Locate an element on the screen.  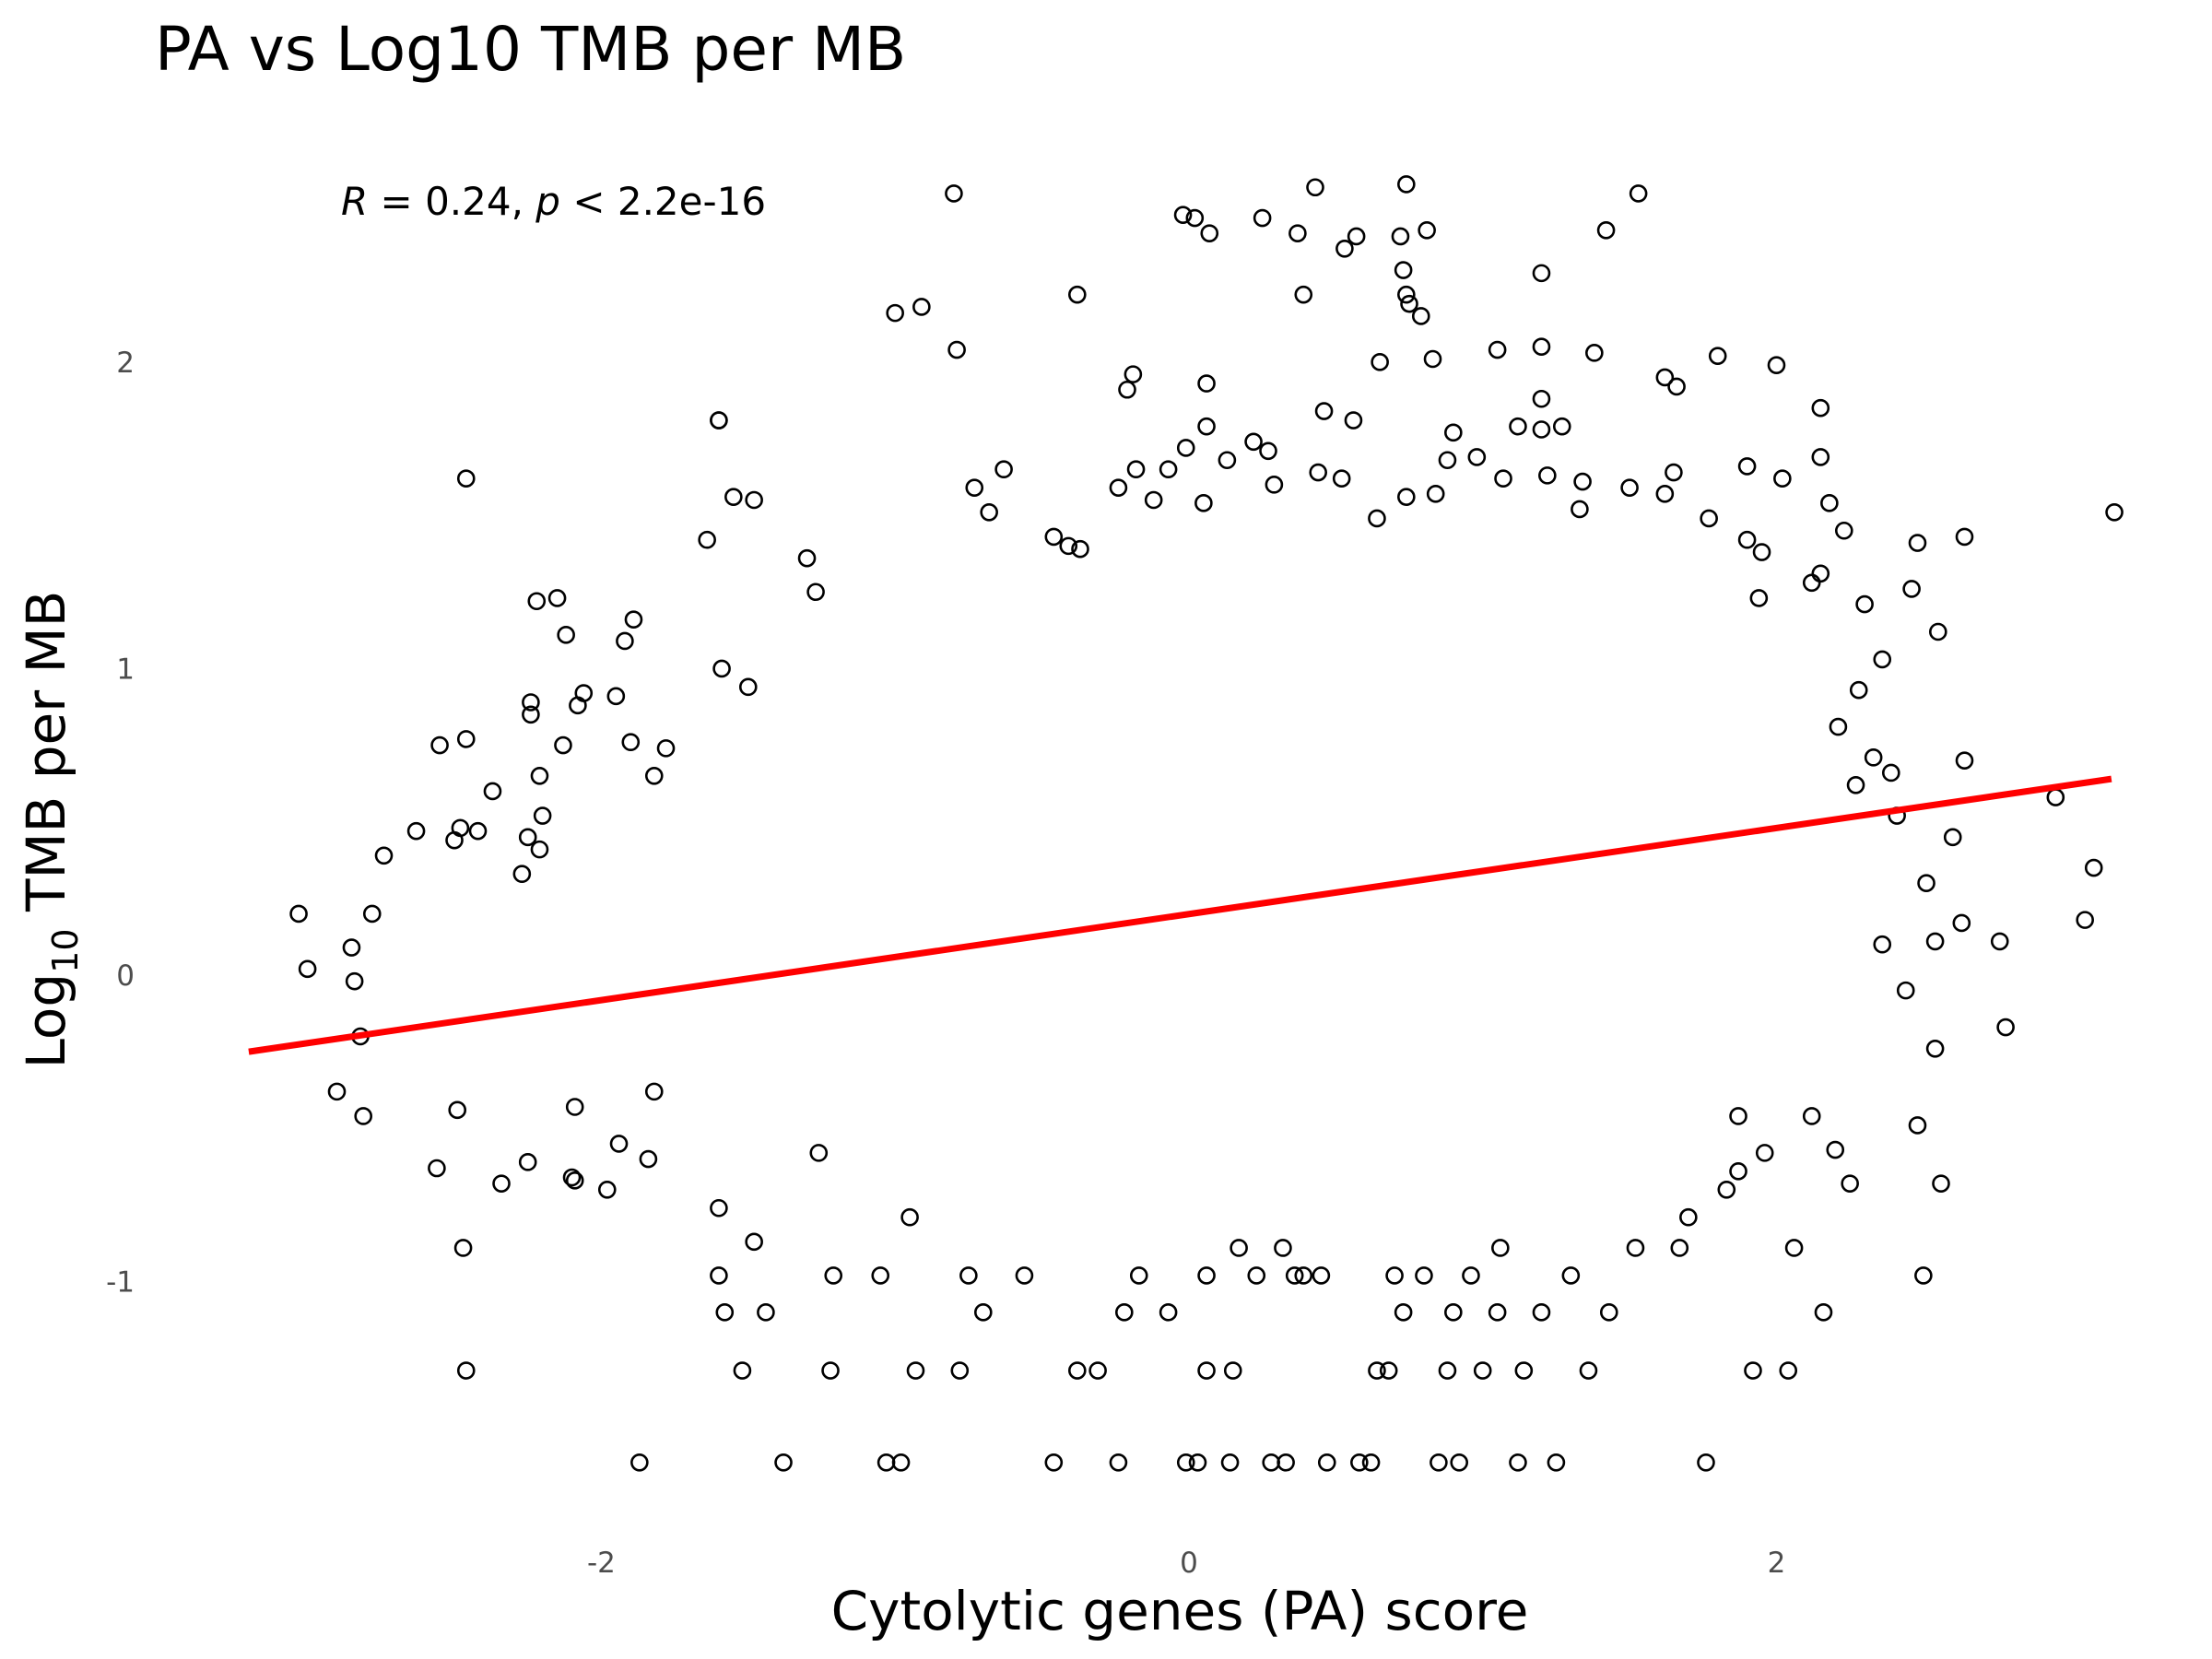
chart-title: PA vs Log10 TMB per MB is located at coordinates (530, 49).